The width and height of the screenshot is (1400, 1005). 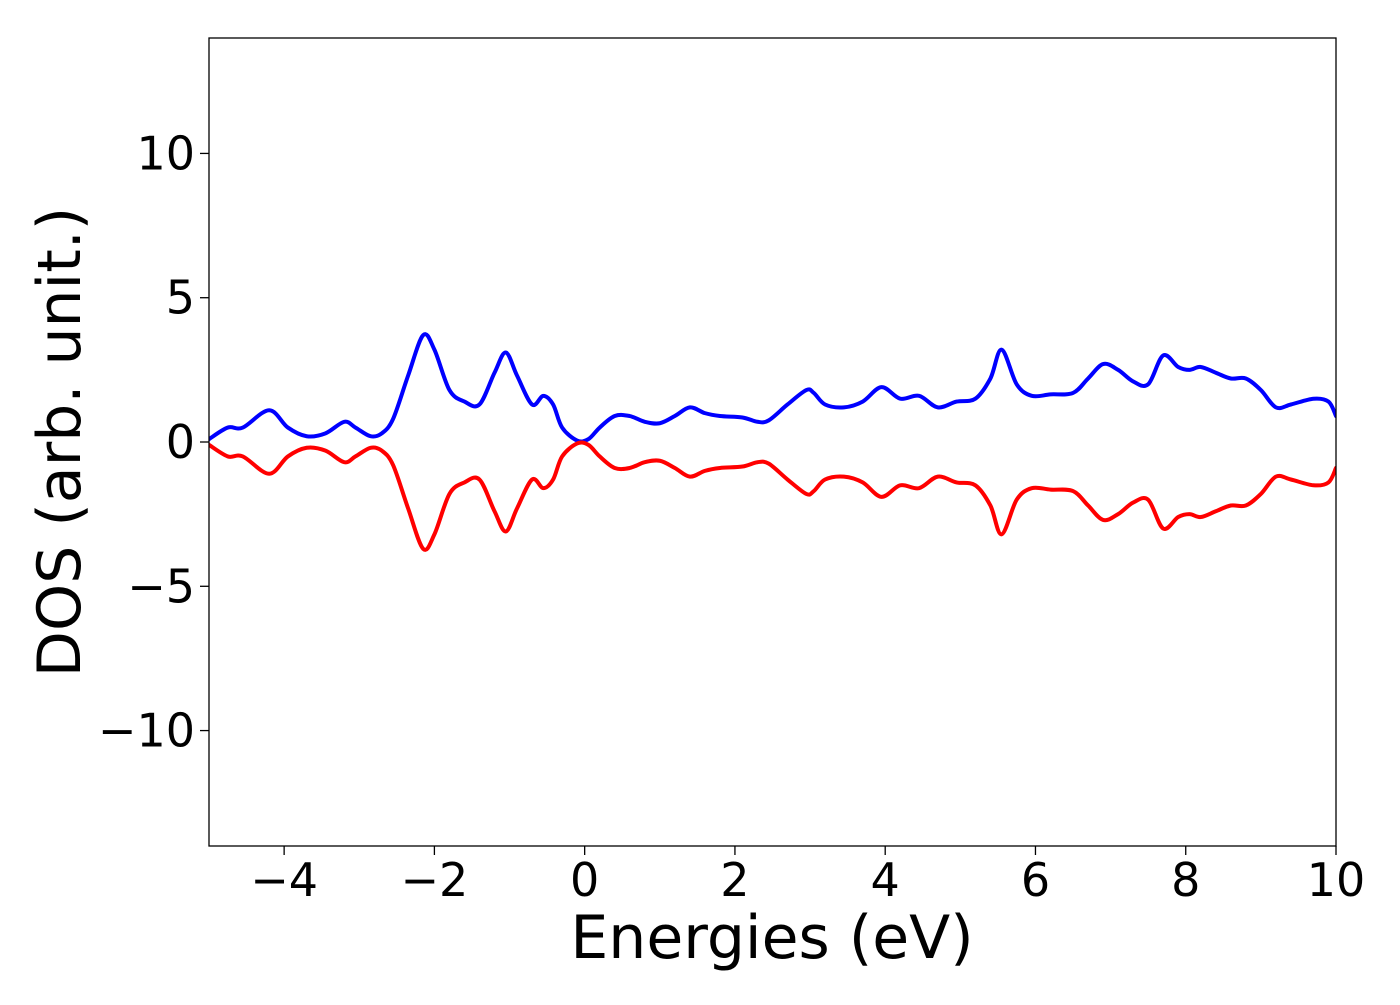 I want to click on x-tick-label: 6, so click(x=1035, y=880).